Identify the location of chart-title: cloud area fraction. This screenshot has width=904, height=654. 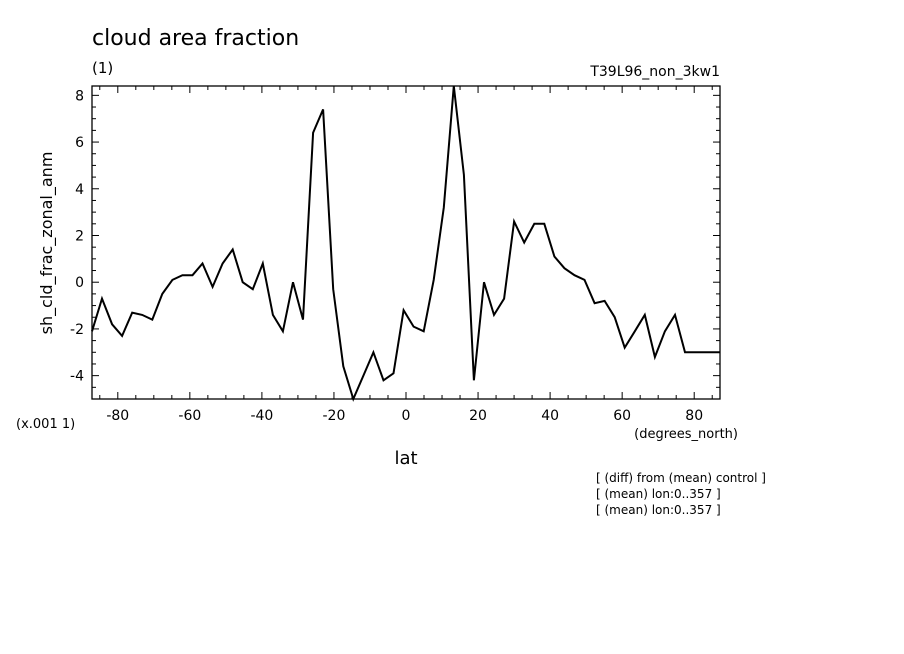
(195, 38).